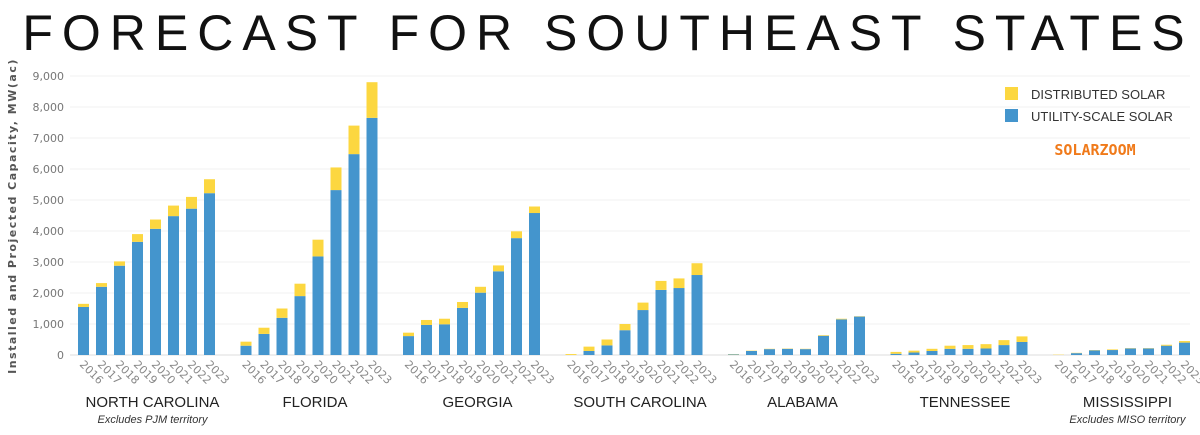 The height and width of the screenshot is (435, 1200). I want to click on state-note: Excludes MISO territory, so click(1128, 420).